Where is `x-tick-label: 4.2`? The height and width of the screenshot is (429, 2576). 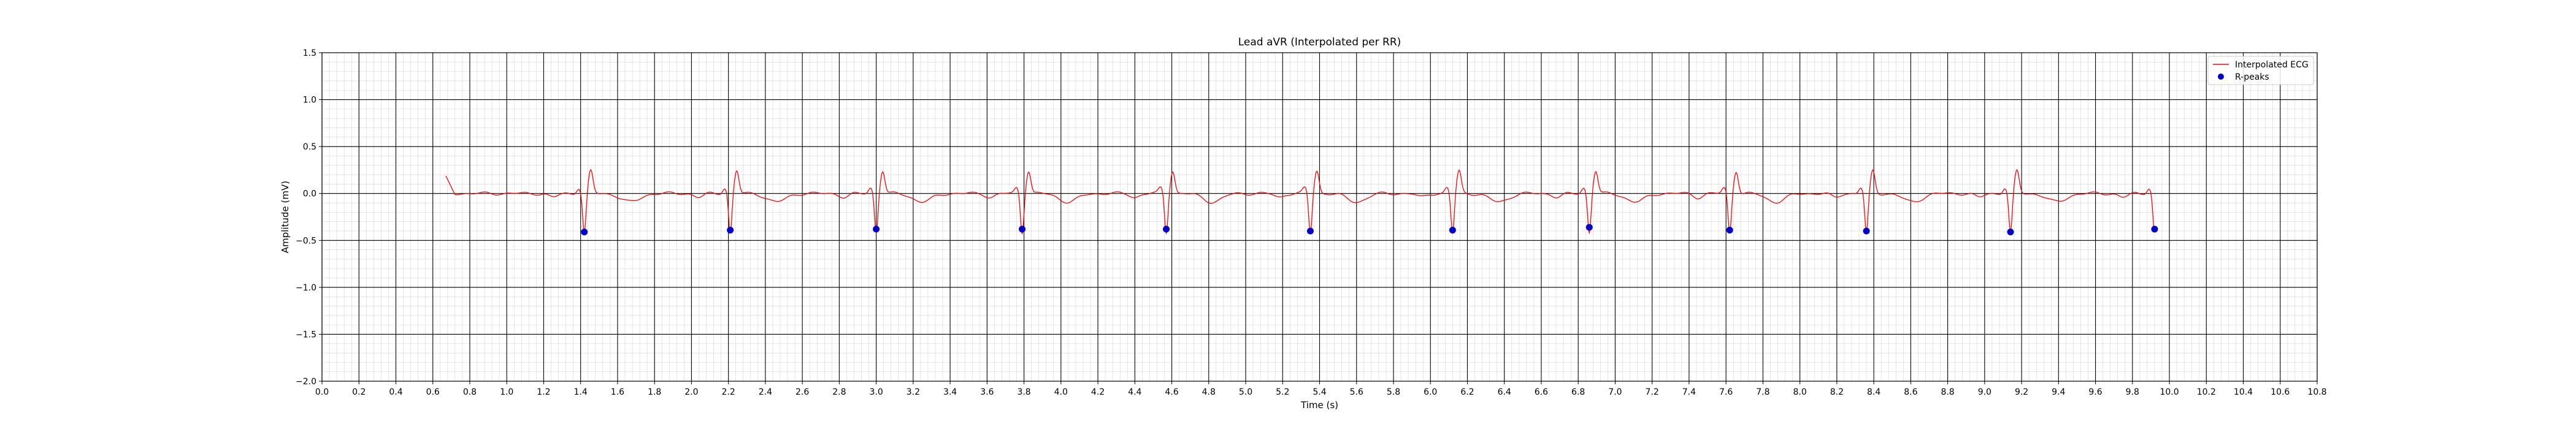 x-tick-label: 4.2 is located at coordinates (1098, 392).